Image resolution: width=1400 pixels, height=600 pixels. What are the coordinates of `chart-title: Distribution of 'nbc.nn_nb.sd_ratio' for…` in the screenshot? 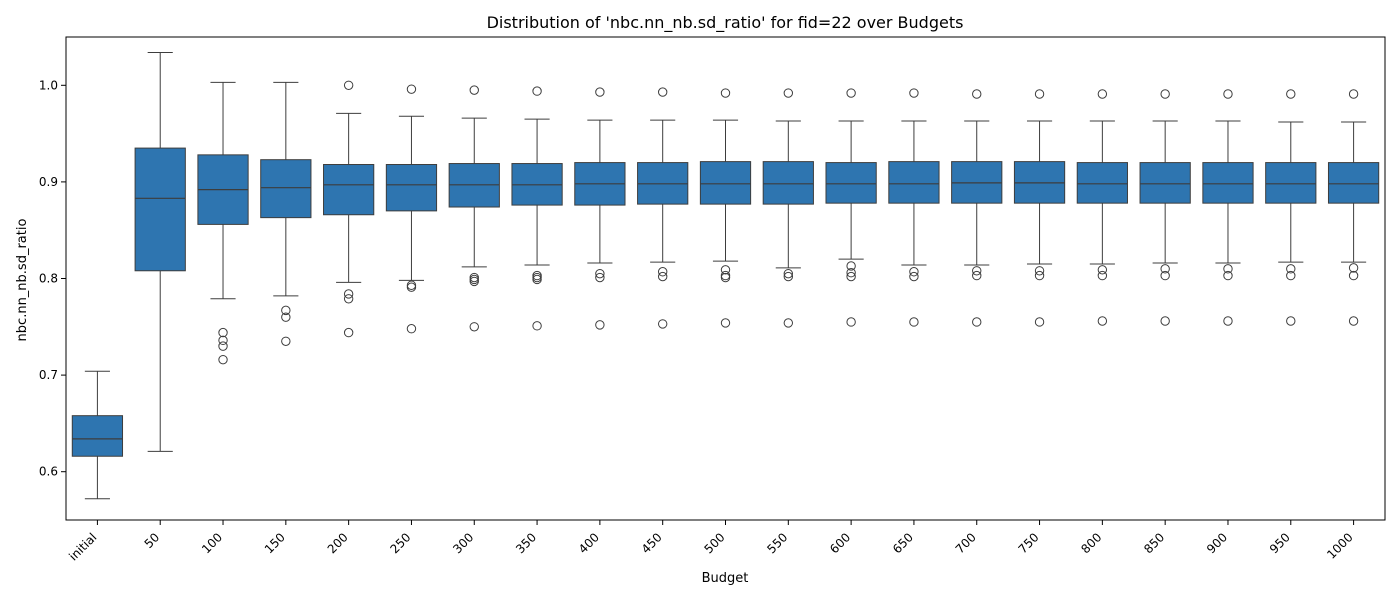 It's located at (725, 23).